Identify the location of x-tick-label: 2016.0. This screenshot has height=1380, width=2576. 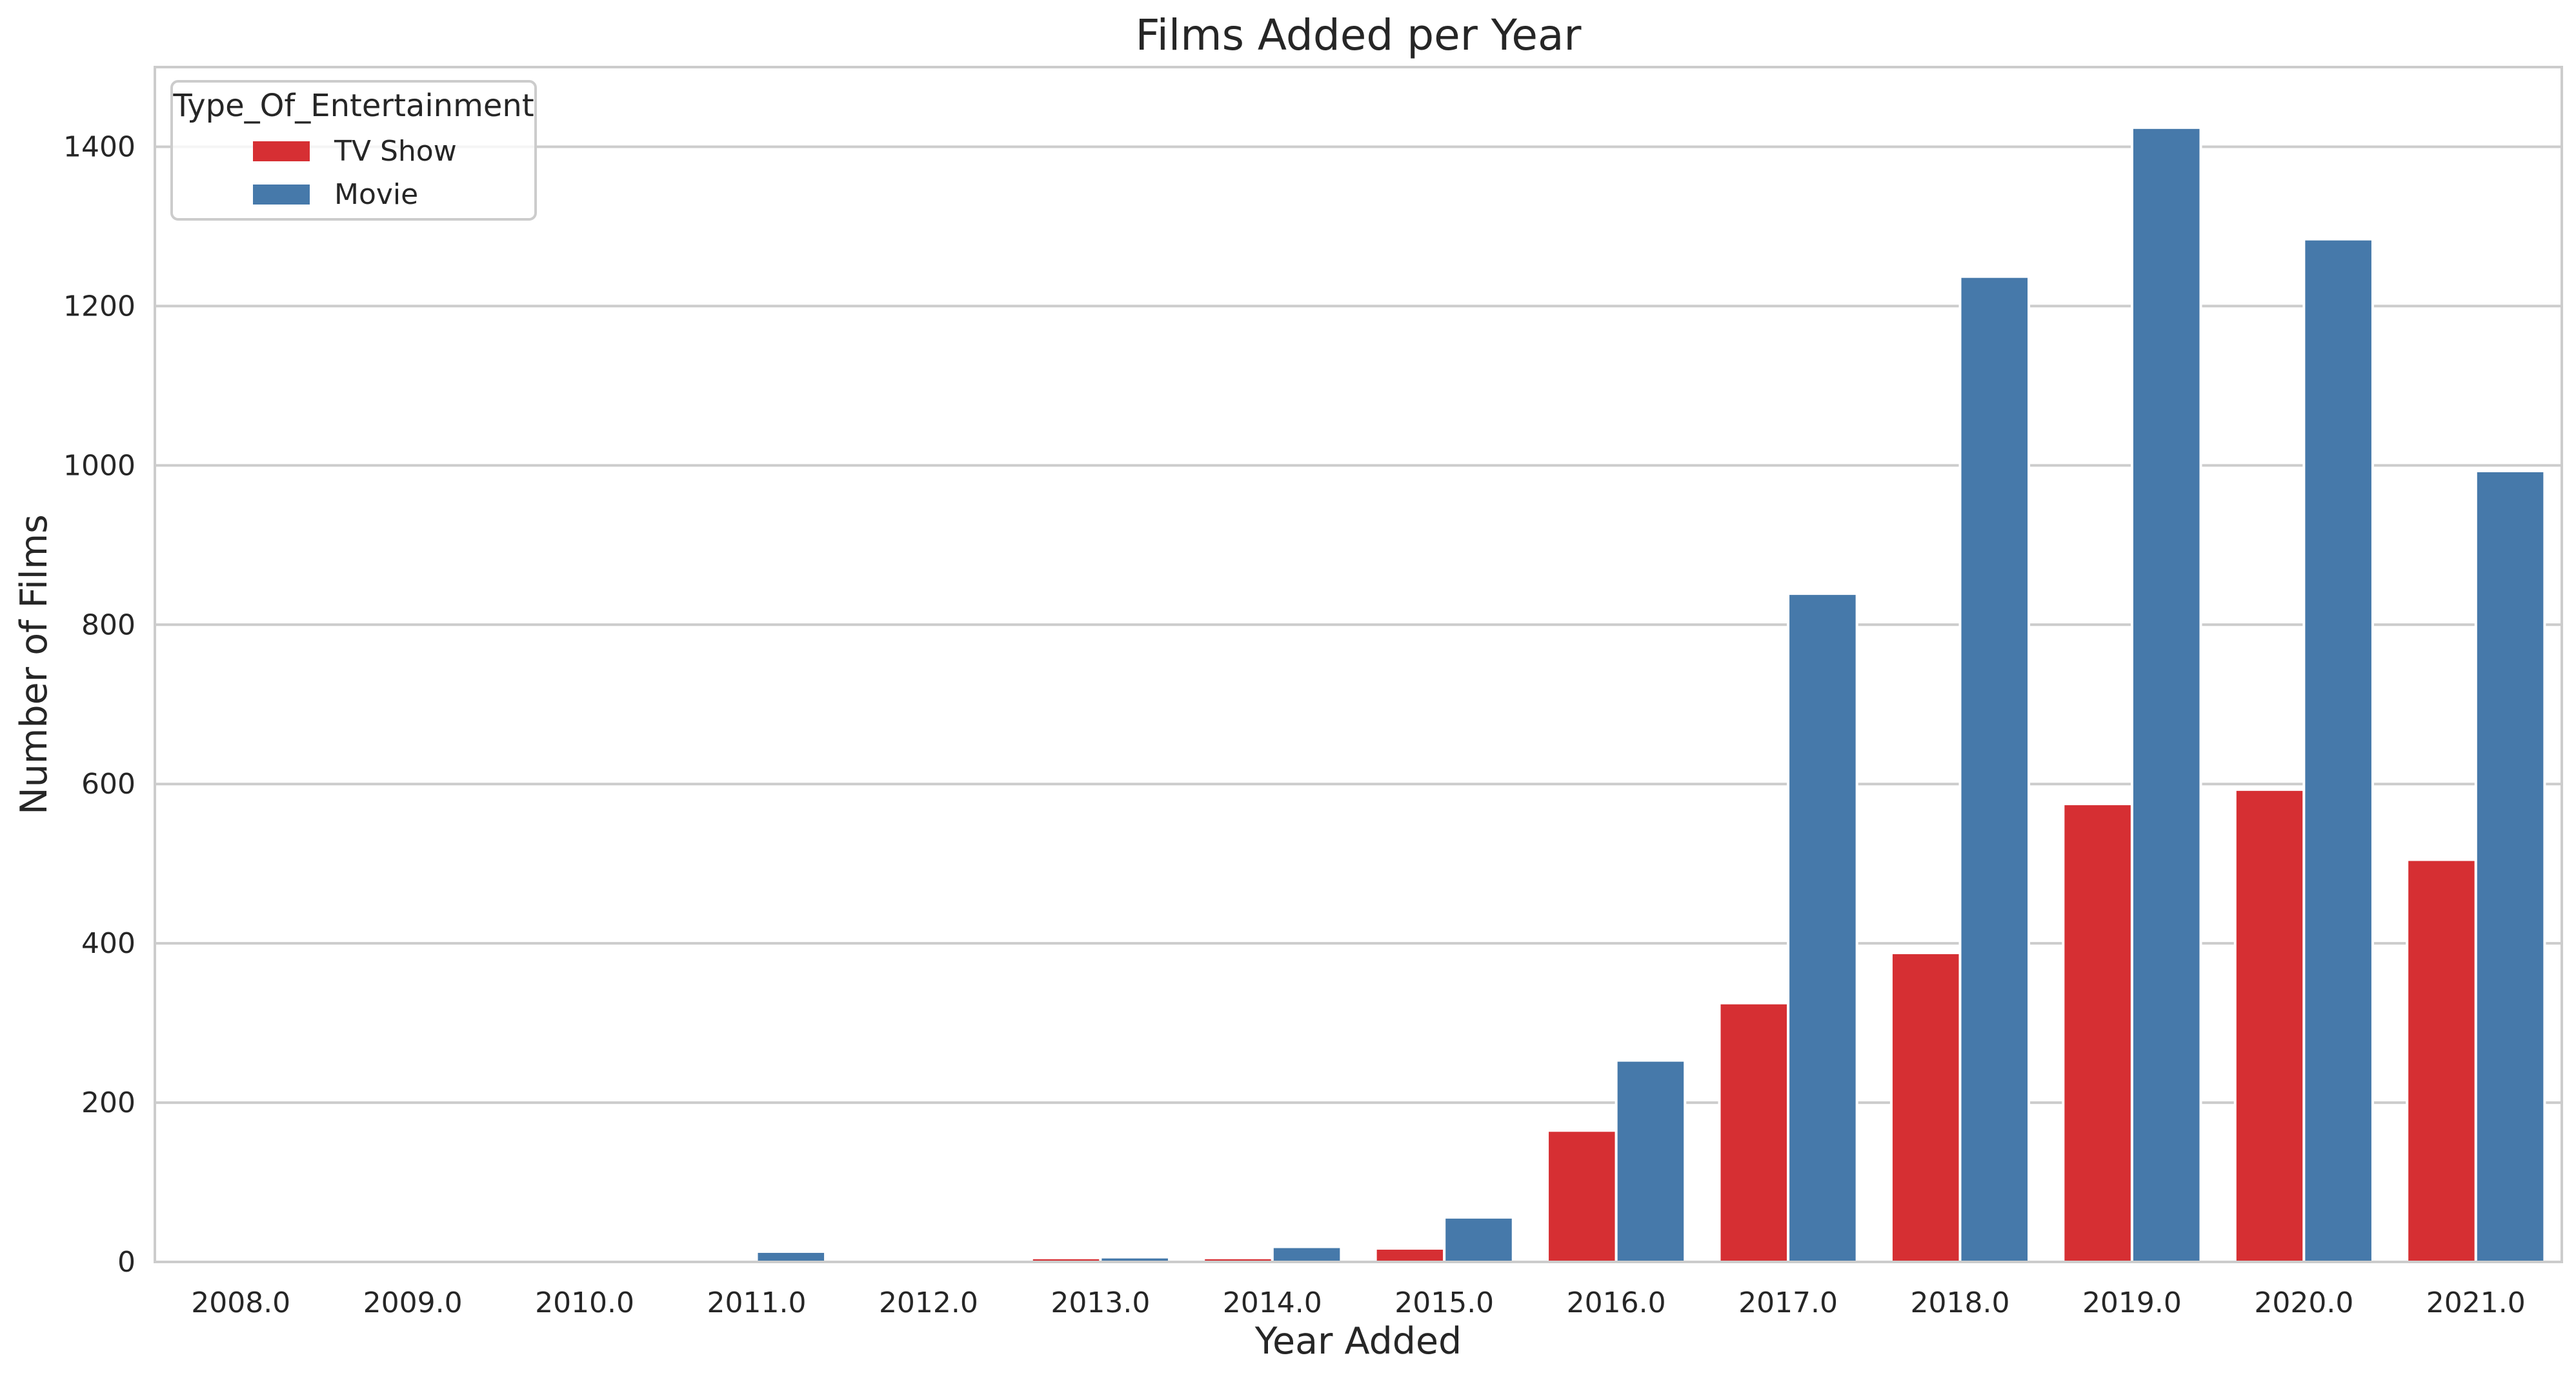
(1616, 1302).